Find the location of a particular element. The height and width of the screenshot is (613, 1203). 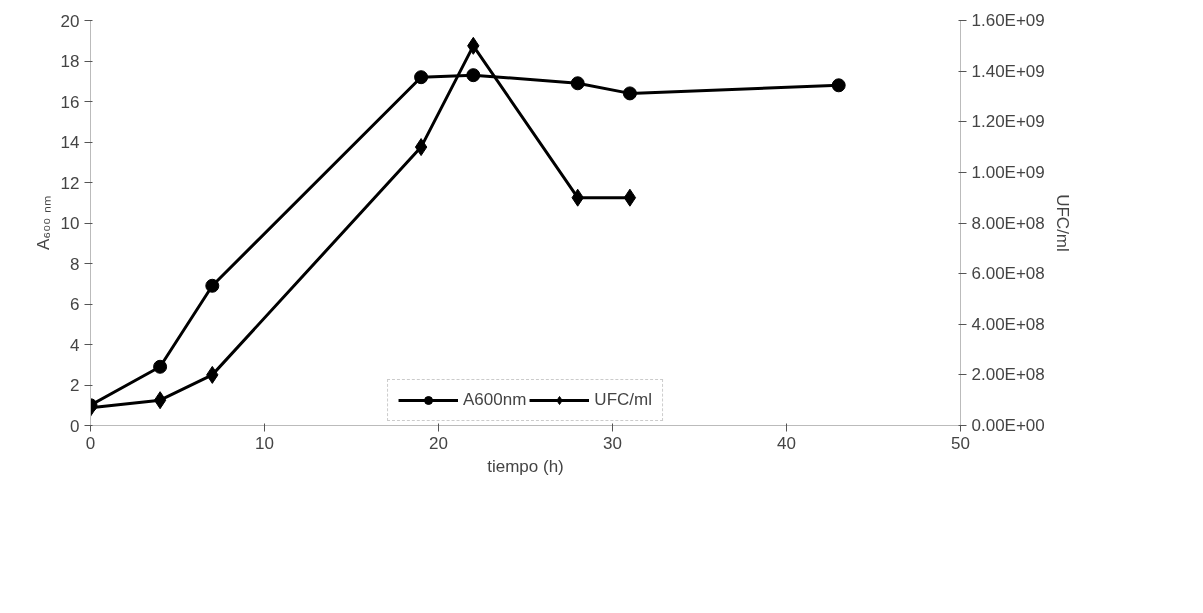

y-tick-label: 12 is located at coordinates (70, 183).